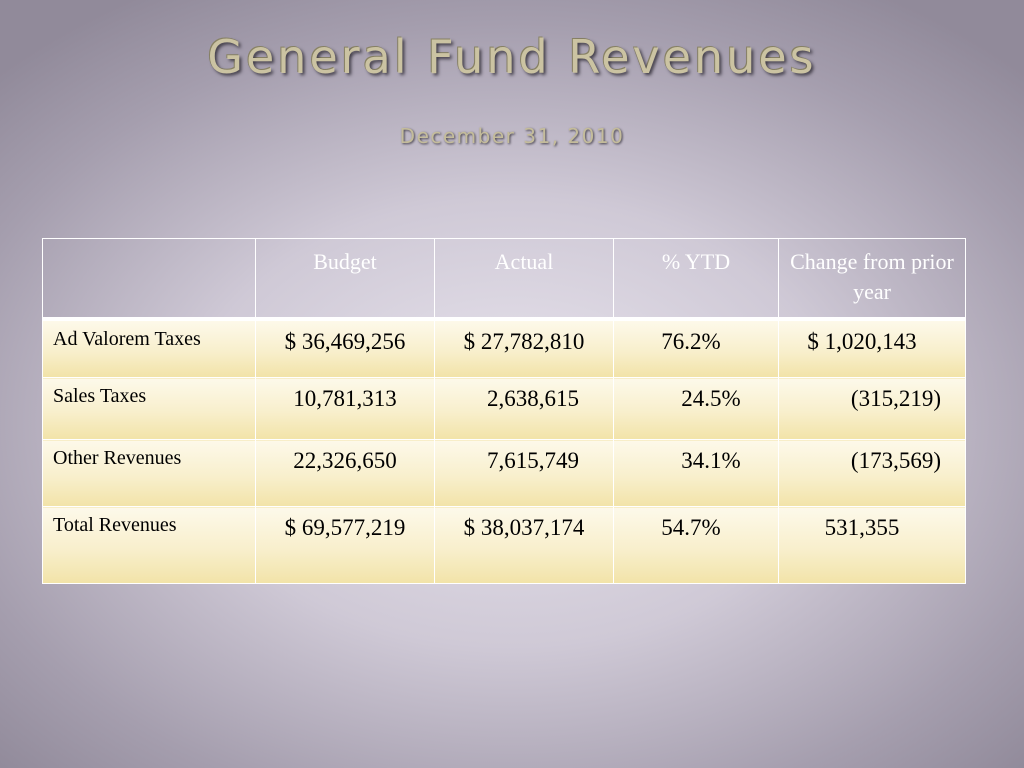 The image size is (1024, 768). Describe the element at coordinates (524, 545) in the screenshot. I see `actual-cell: $ 38,037,174` at that location.